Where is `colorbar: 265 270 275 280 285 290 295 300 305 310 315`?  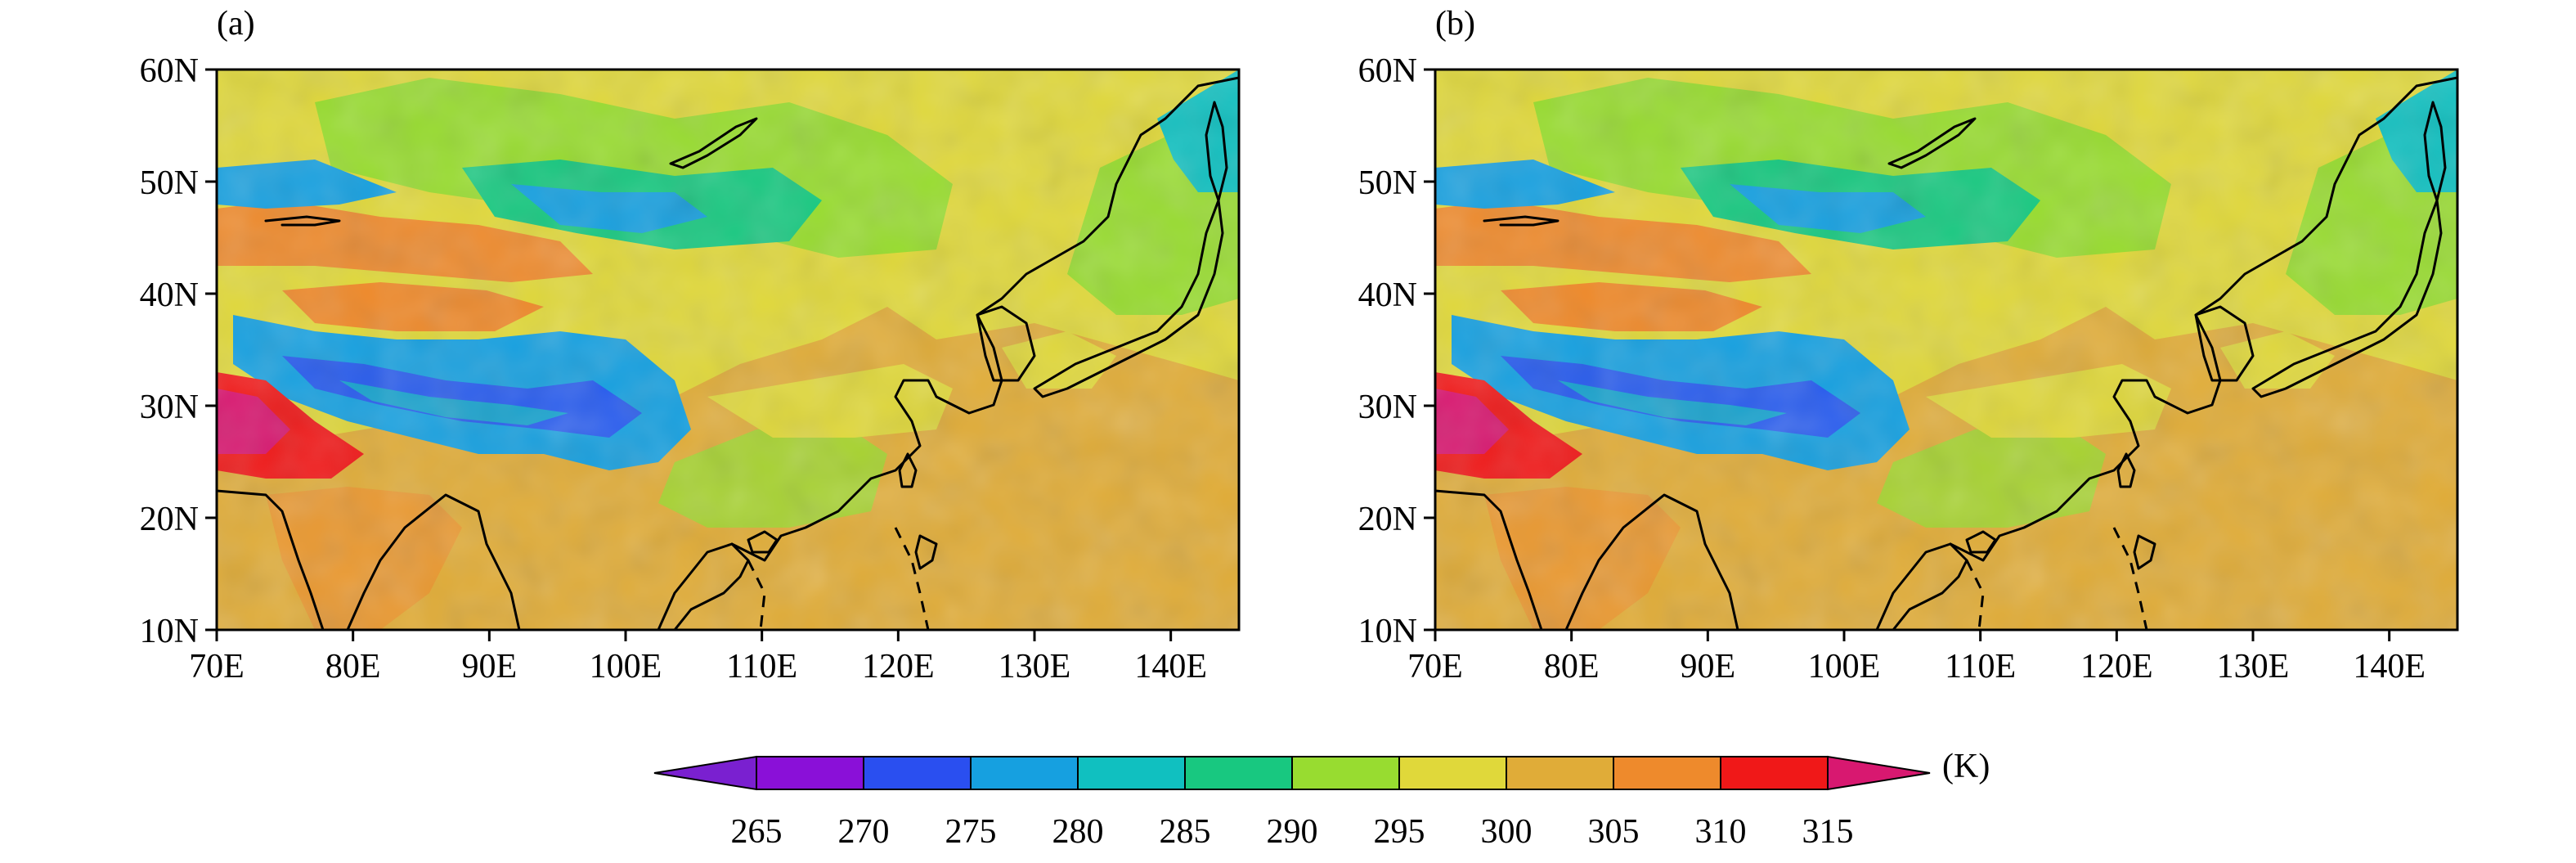
colorbar: 265 270 275 280 285 290 295 300 305 310 315 is located at coordinates (1292, 803).